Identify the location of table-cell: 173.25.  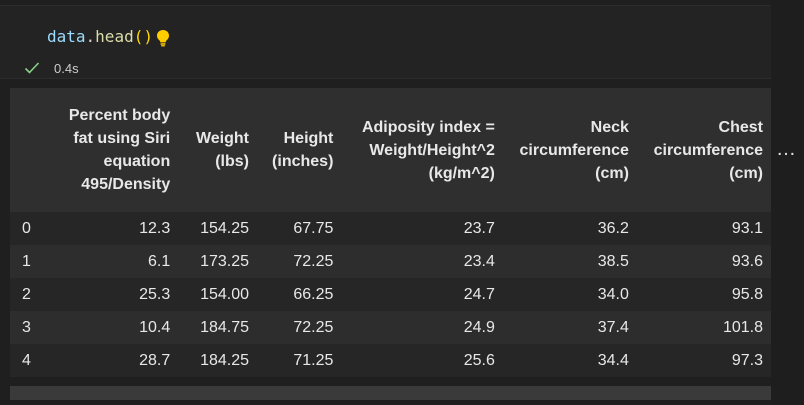
(224, 261).